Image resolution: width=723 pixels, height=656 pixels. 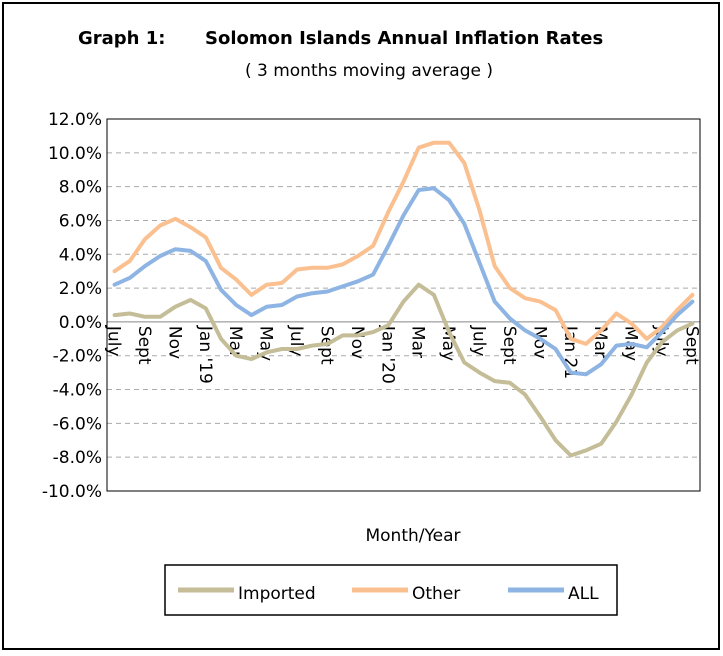 What do you see at coordinates (72, 492) in the screenshot?
I see `y-tick-label: -10.0%` at bounding box center [72, 492].